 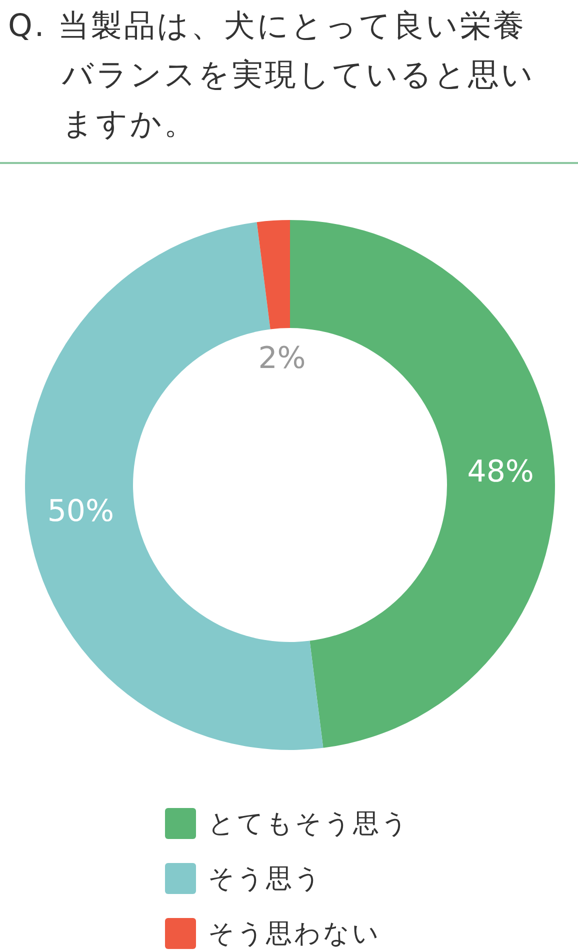 I want to click on legend-label: とてもそう思う, so click(x=309, y=824).